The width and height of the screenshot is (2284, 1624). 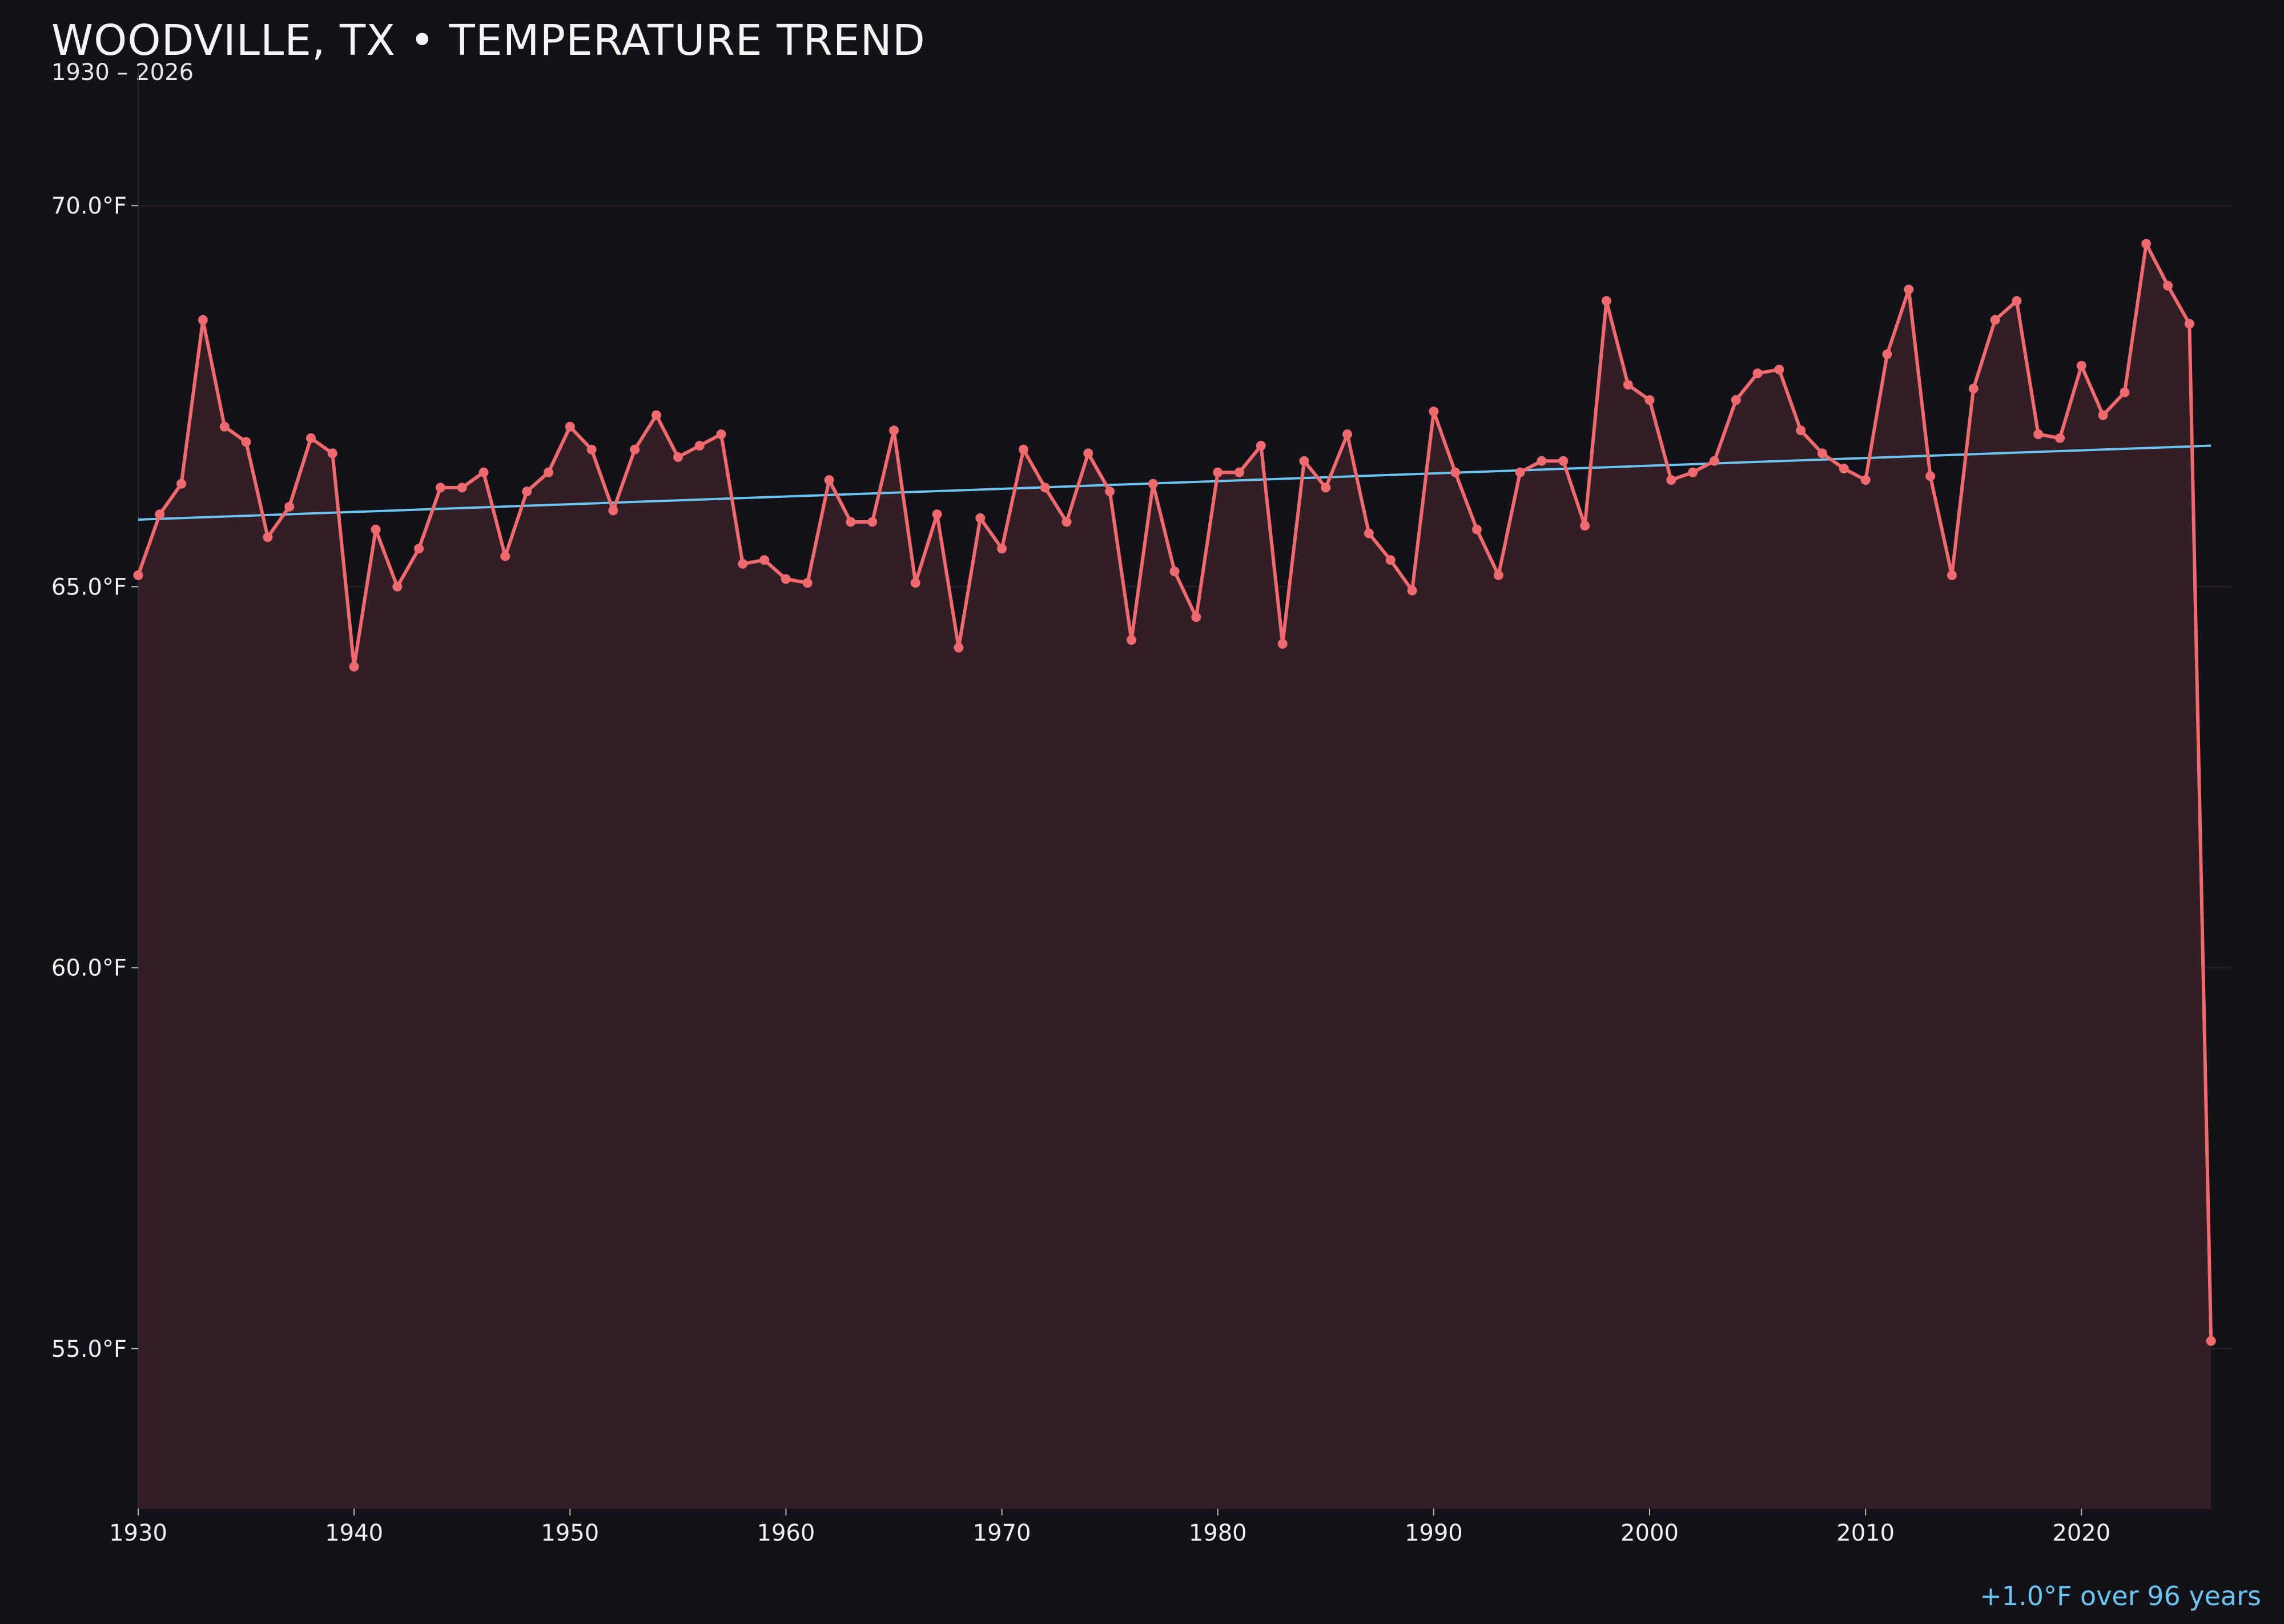 I want to click on data-point-1948, so click(x=527, y=492).